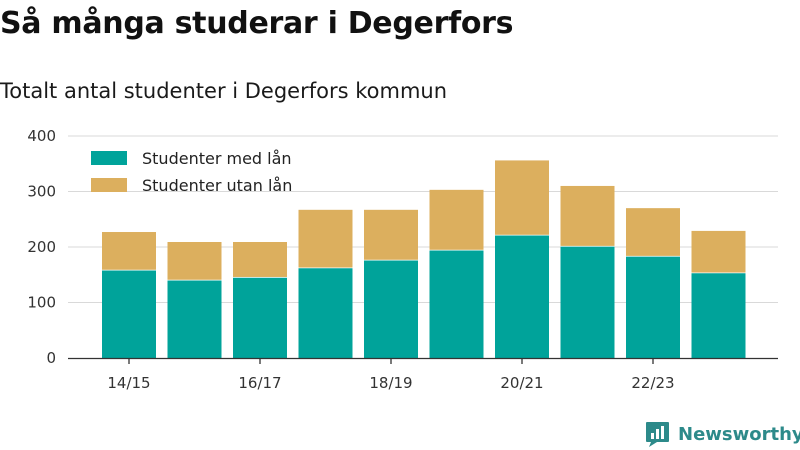 This screenshot has width=800, height=450. What do you see at coordinates (521, 383) in the screenshot?
I see `x-tick-label: 20/21` at bounding box center [521, 383].